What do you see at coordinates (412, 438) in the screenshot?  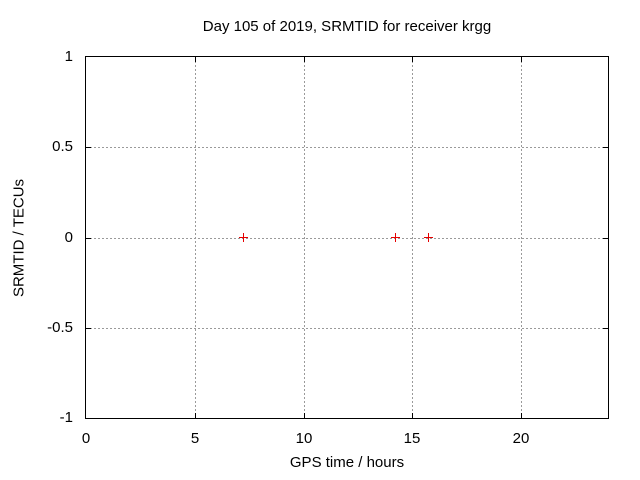 I see `x-tick-label: 15` at bounding box center [412, 438].